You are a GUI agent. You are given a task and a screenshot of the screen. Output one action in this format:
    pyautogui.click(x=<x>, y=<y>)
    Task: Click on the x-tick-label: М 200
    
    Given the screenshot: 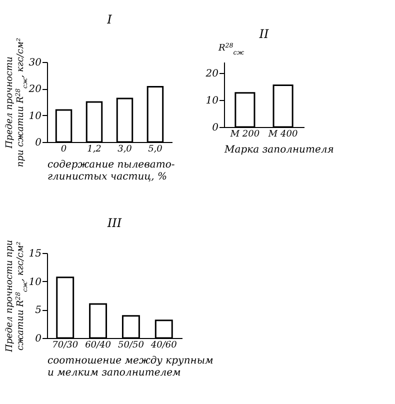 What is the action you would take?
    pyautogui.click(x=244, y=135)
    